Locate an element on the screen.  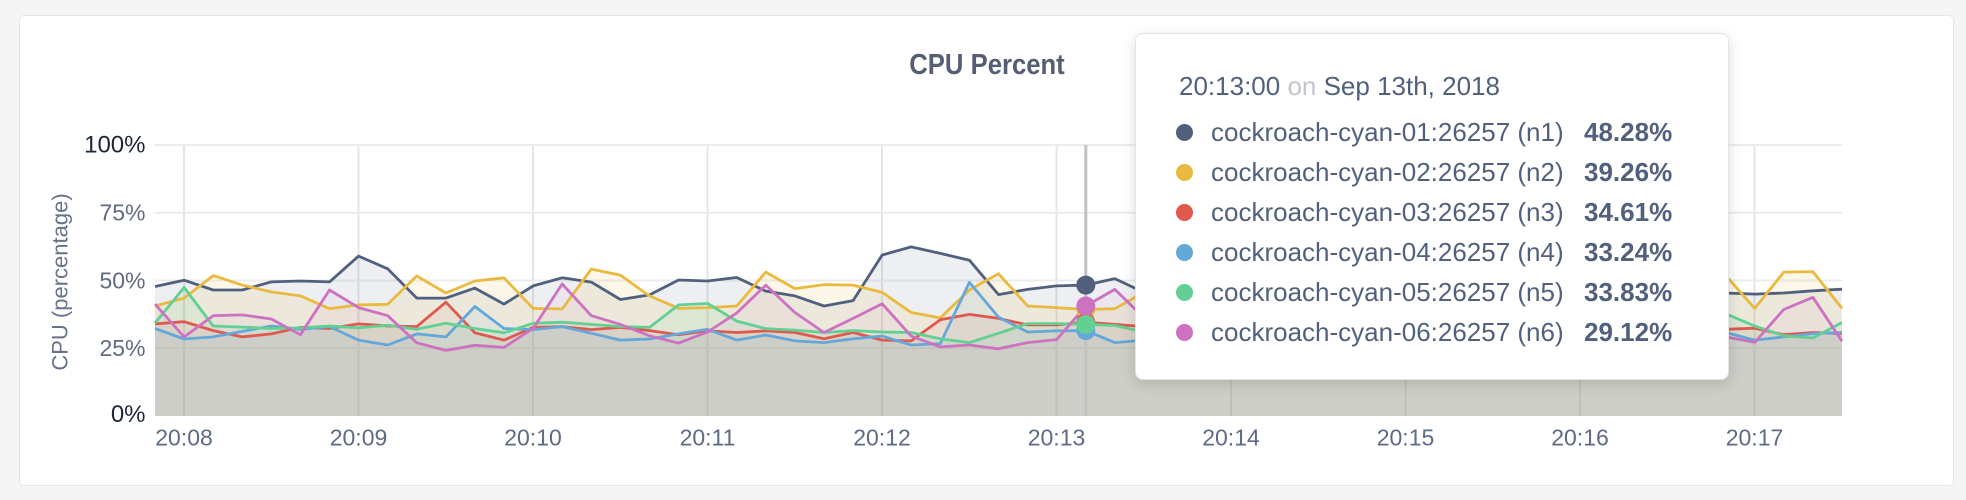
svg-text: 20:16 is located at coordinates (1580, 438).